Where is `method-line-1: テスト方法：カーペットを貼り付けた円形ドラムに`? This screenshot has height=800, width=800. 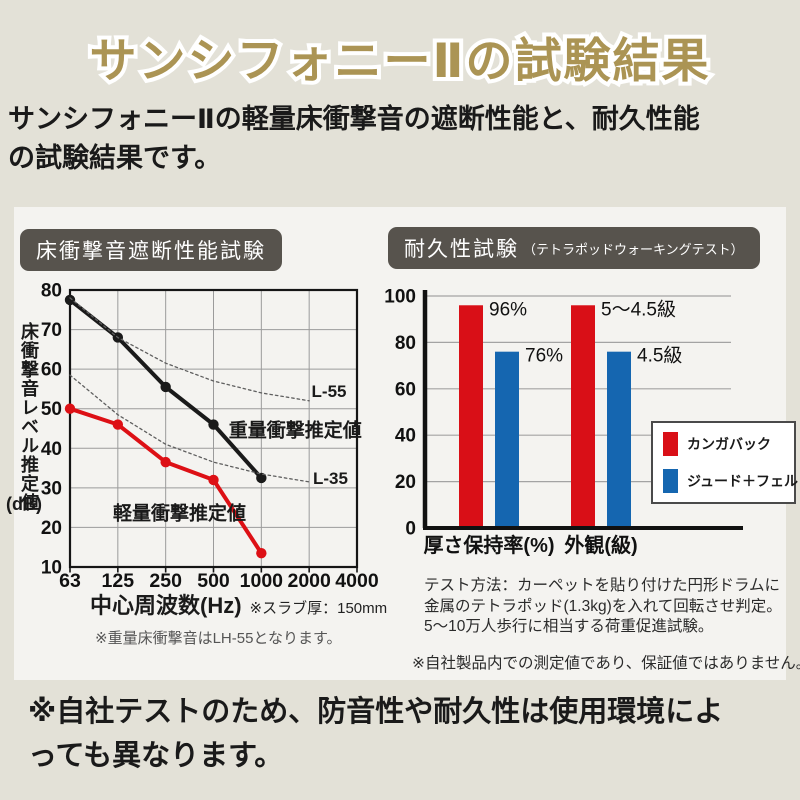
method-line-1: テスト方法：カーペットを貼り付けた円形ドラムに is located at coordinates (602, 585).